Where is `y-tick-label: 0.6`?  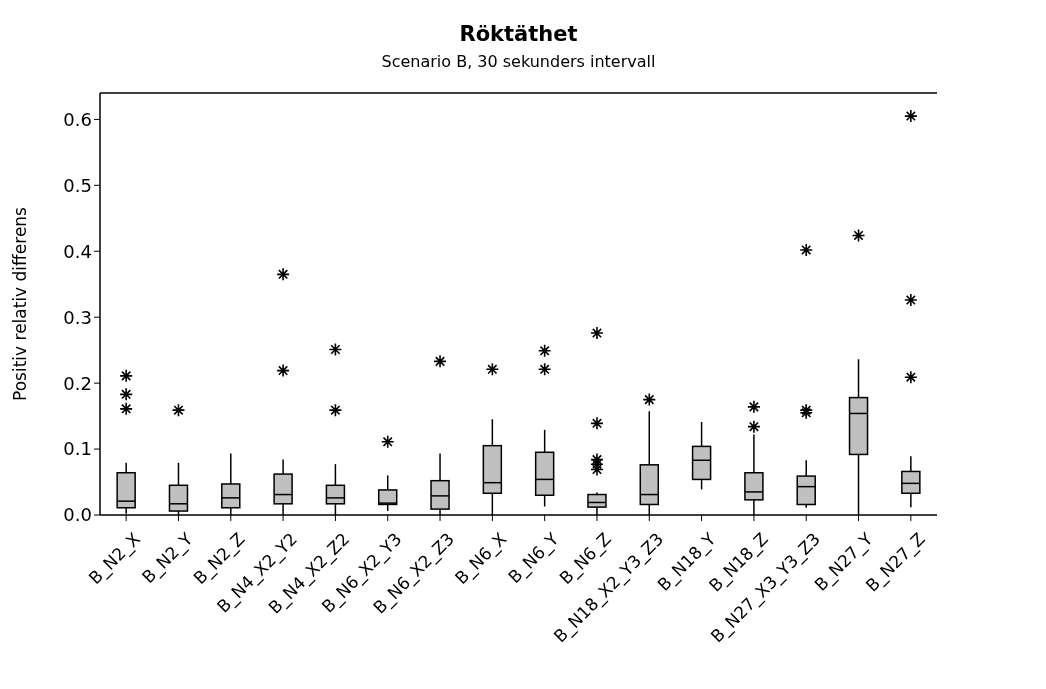 y-tick-label: 0.6 is located at coordinates (77, 119).